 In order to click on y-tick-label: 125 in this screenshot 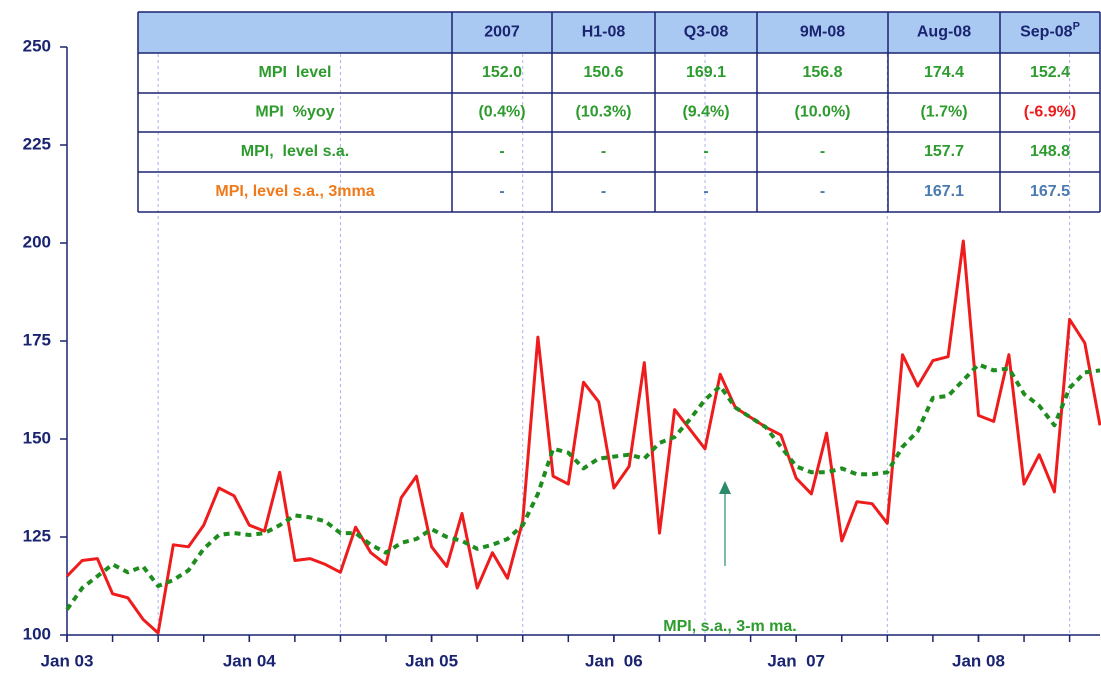, I will do `click(37, 535)`.